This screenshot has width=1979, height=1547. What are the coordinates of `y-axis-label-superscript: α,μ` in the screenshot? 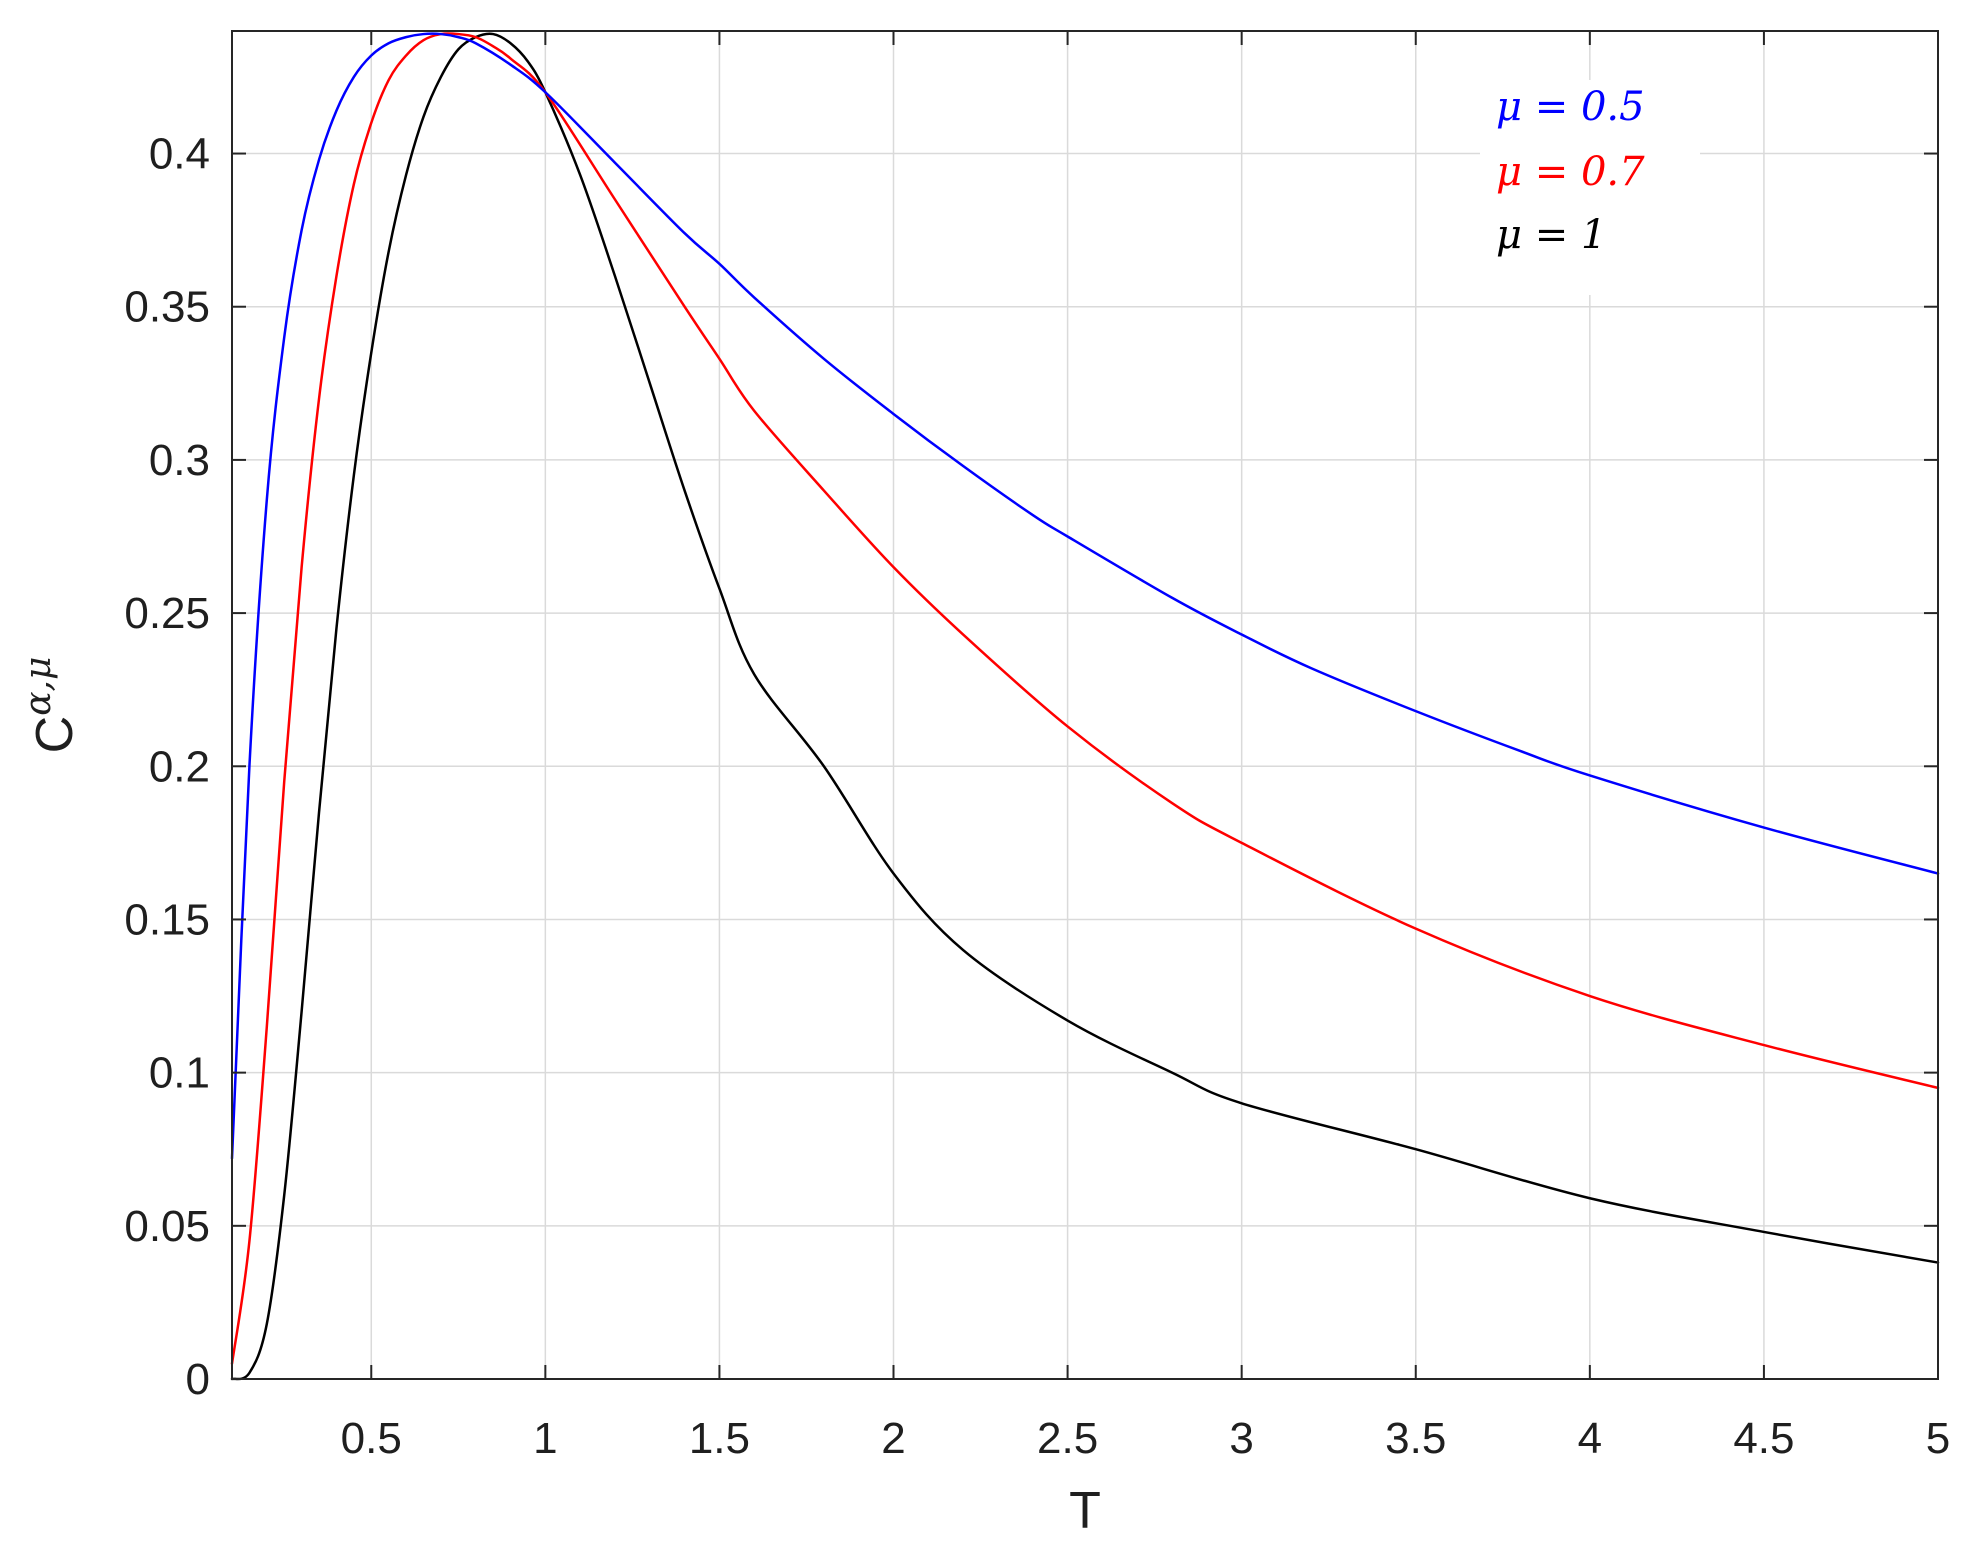 It's located at (38, 686).